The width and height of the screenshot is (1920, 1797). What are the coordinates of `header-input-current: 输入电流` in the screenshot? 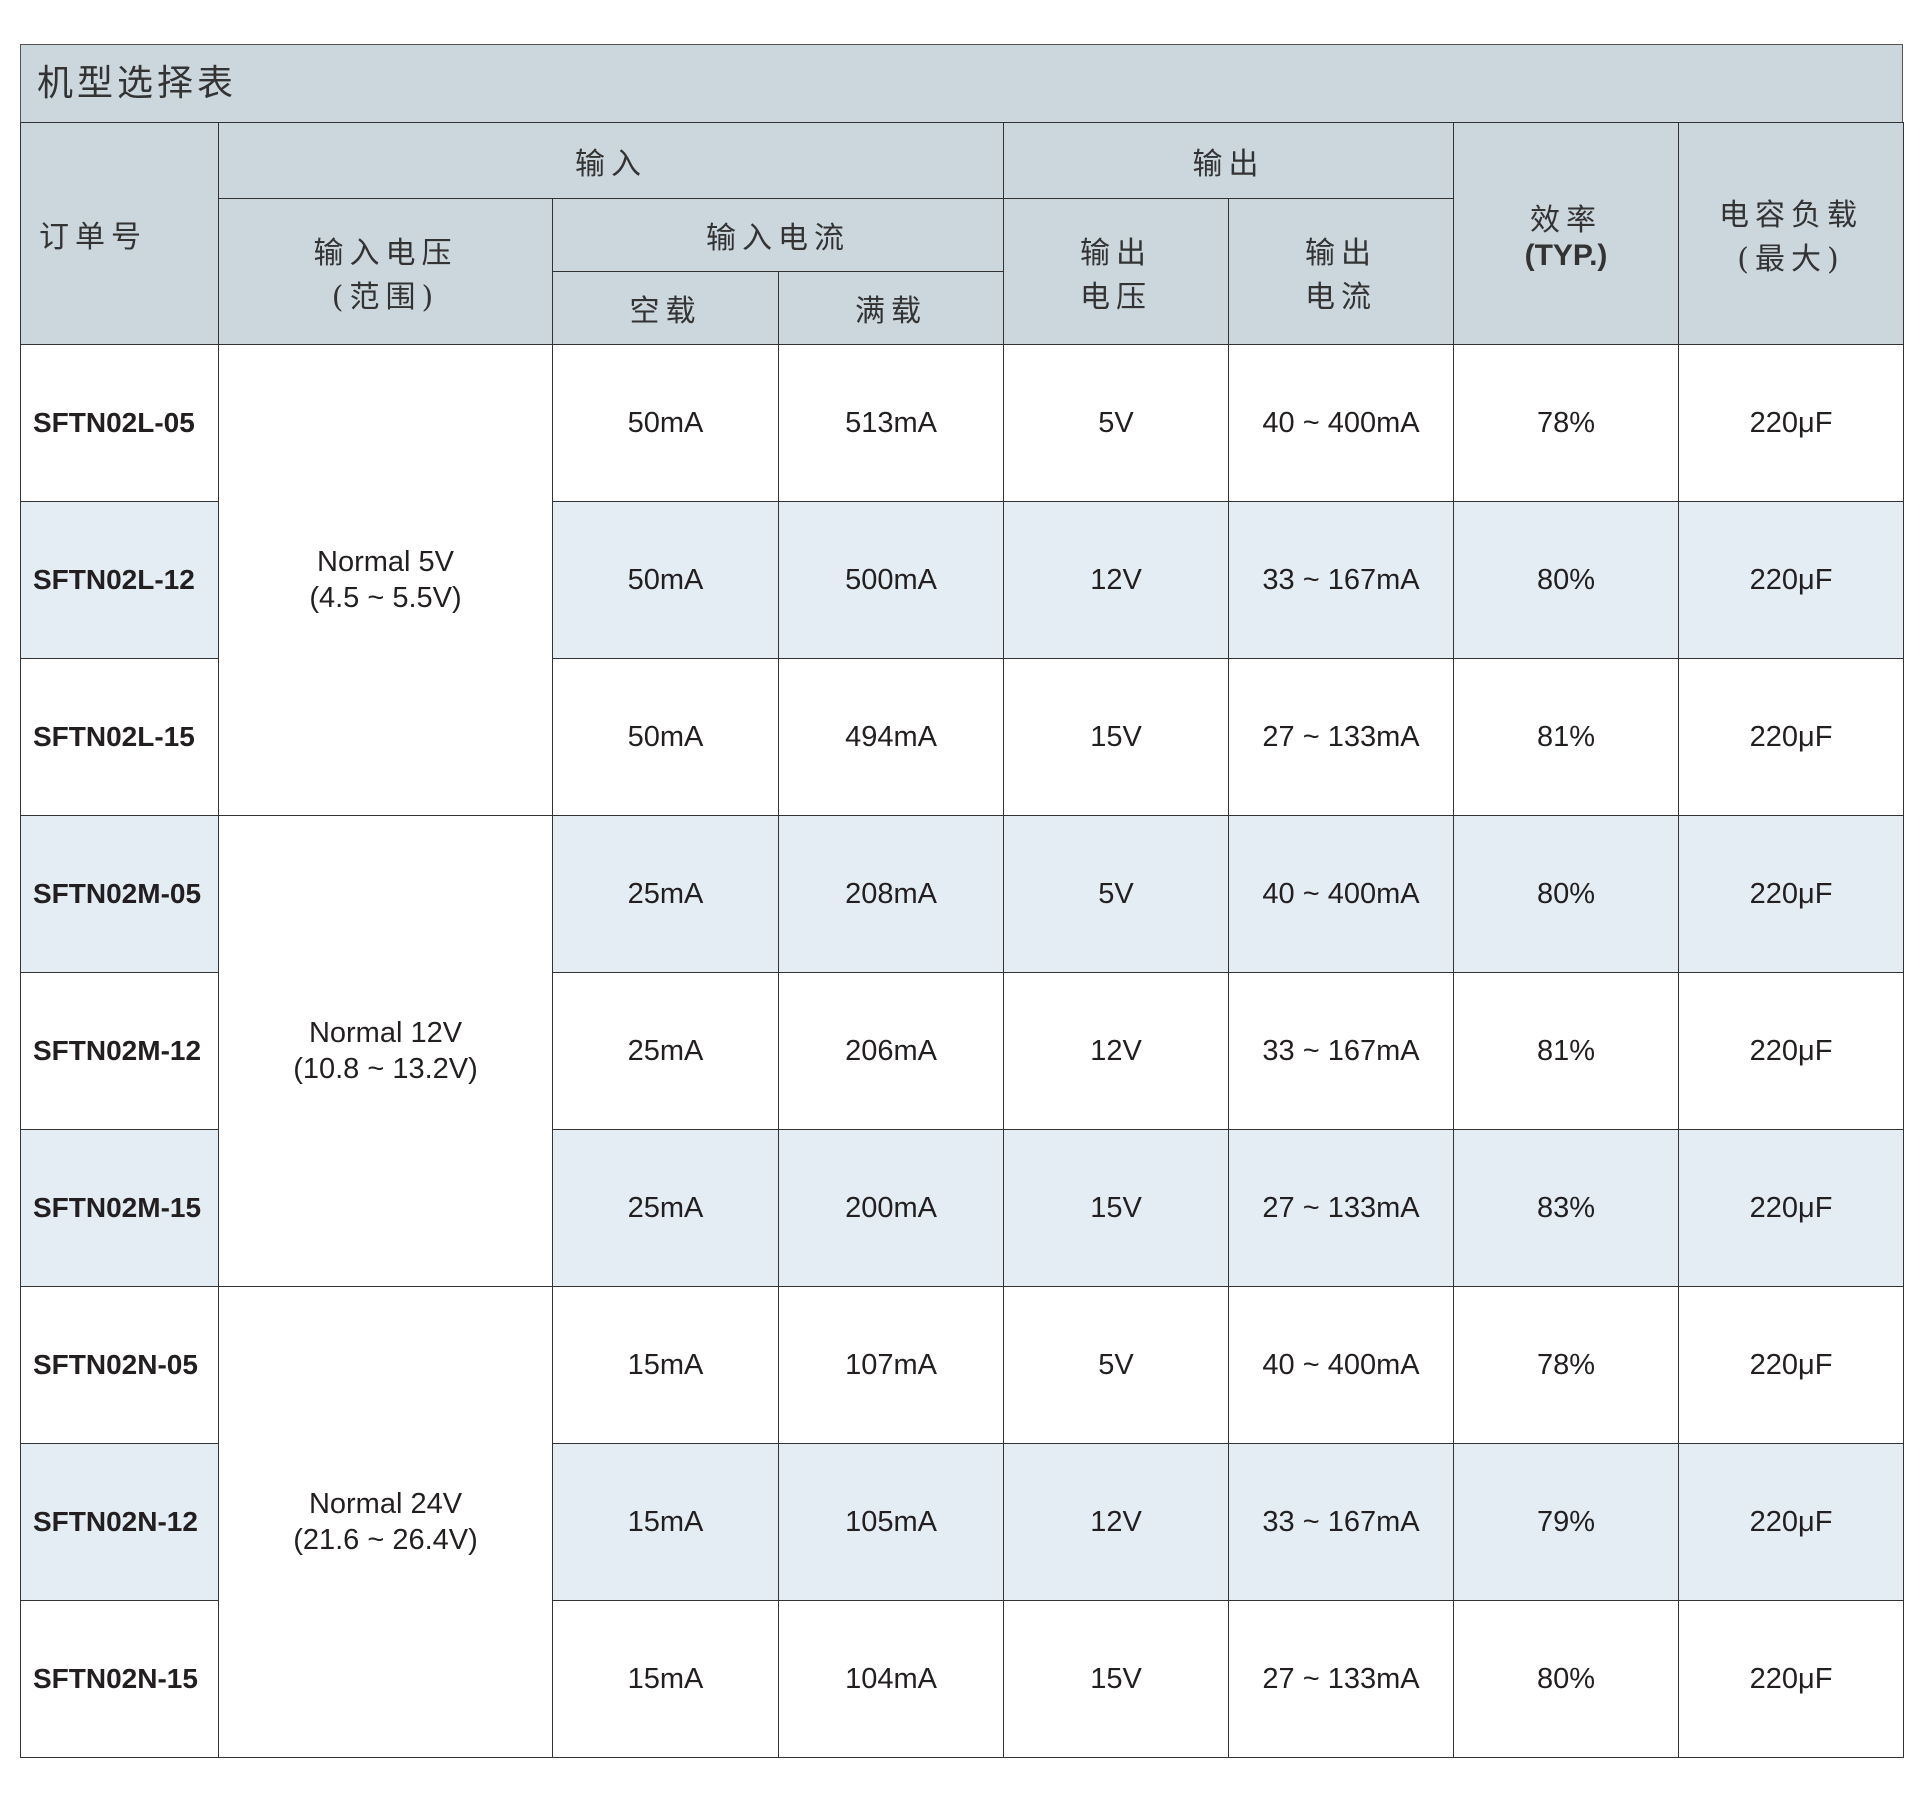 It's located at (778, 235).